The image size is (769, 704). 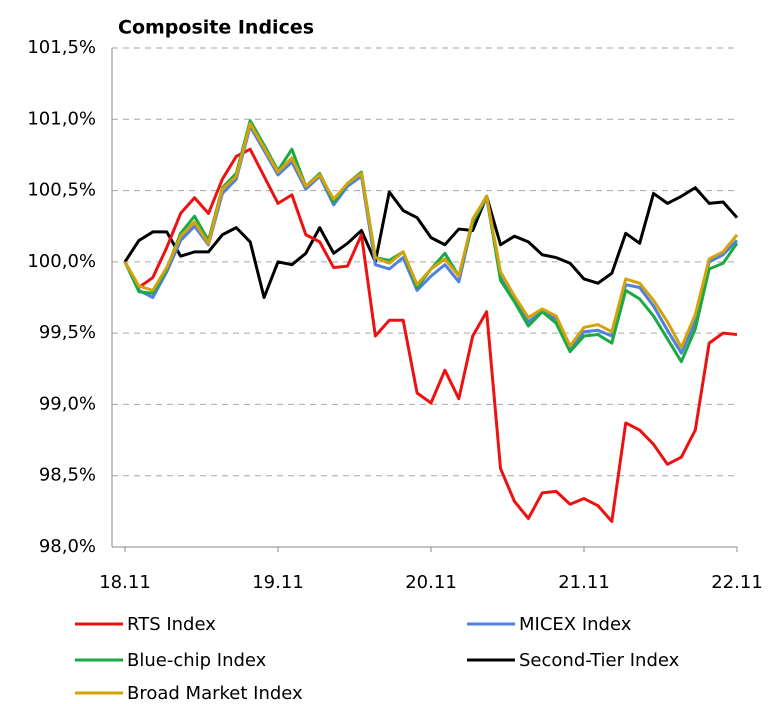 I want to click on legend-label: MICEX Index, so click(x=575, y=624).